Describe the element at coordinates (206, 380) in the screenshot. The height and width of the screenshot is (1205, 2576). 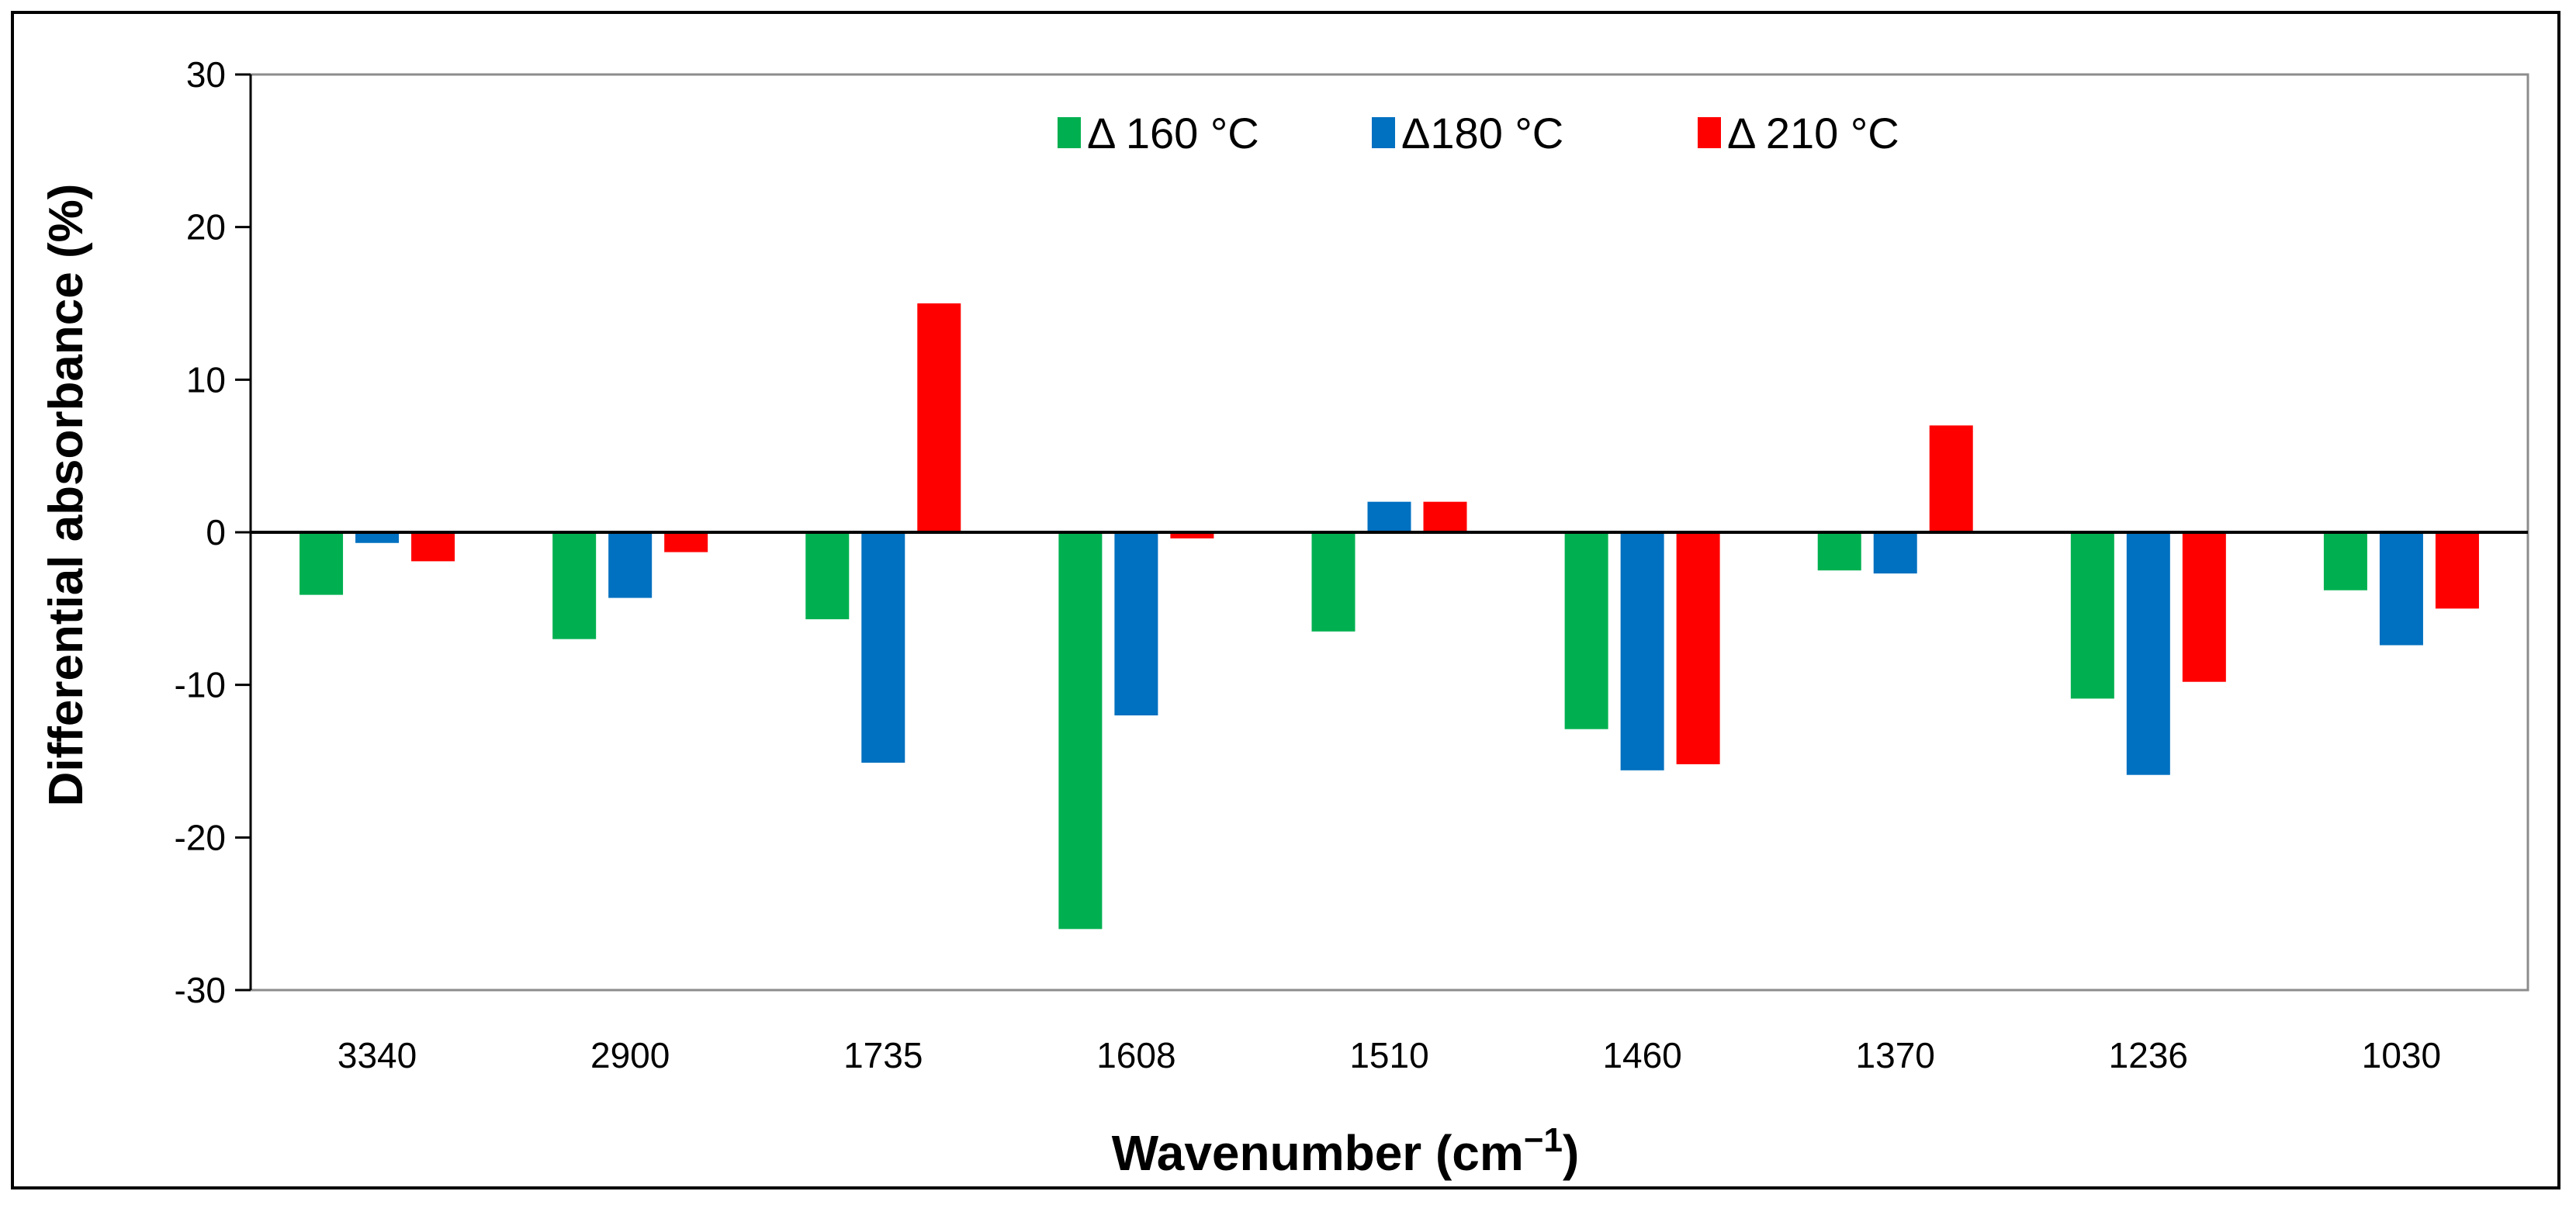
I see `y-tick-label: 10` at that location.